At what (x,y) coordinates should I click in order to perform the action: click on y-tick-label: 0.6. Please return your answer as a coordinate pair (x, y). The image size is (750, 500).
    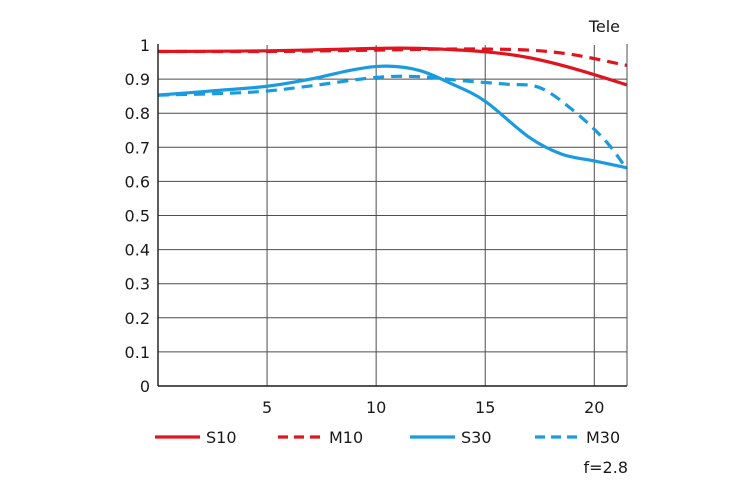
    Looking at the image, I should click on (137, 181).